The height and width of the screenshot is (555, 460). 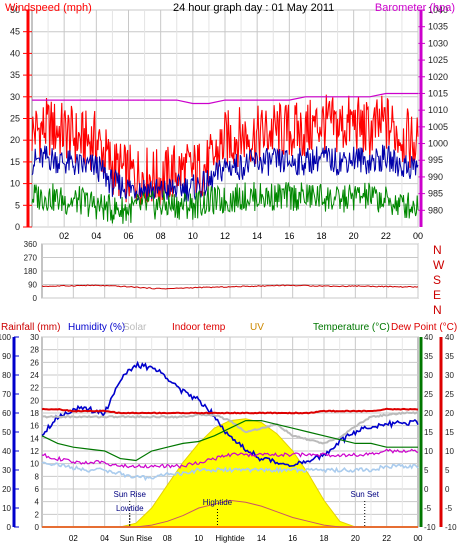 What do you see at coordinates (34, 400) in the screenshot?
I see `rain-tick-label: 20` at bounding box center [34, 400].